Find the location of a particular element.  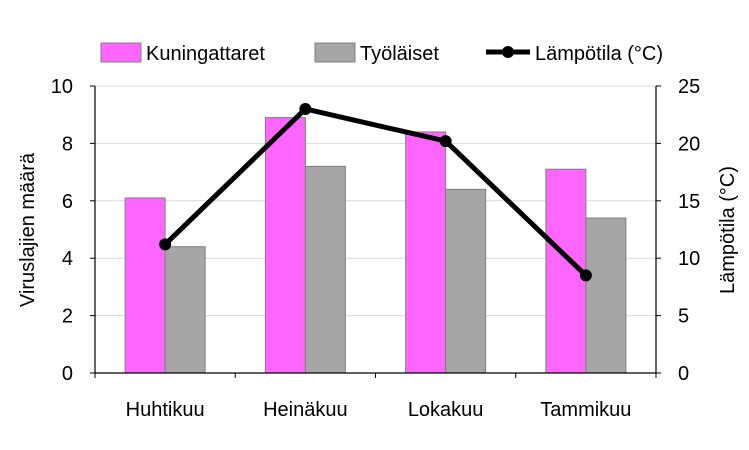

y2-tick-label: 15 is located at coordinates (689, 202).